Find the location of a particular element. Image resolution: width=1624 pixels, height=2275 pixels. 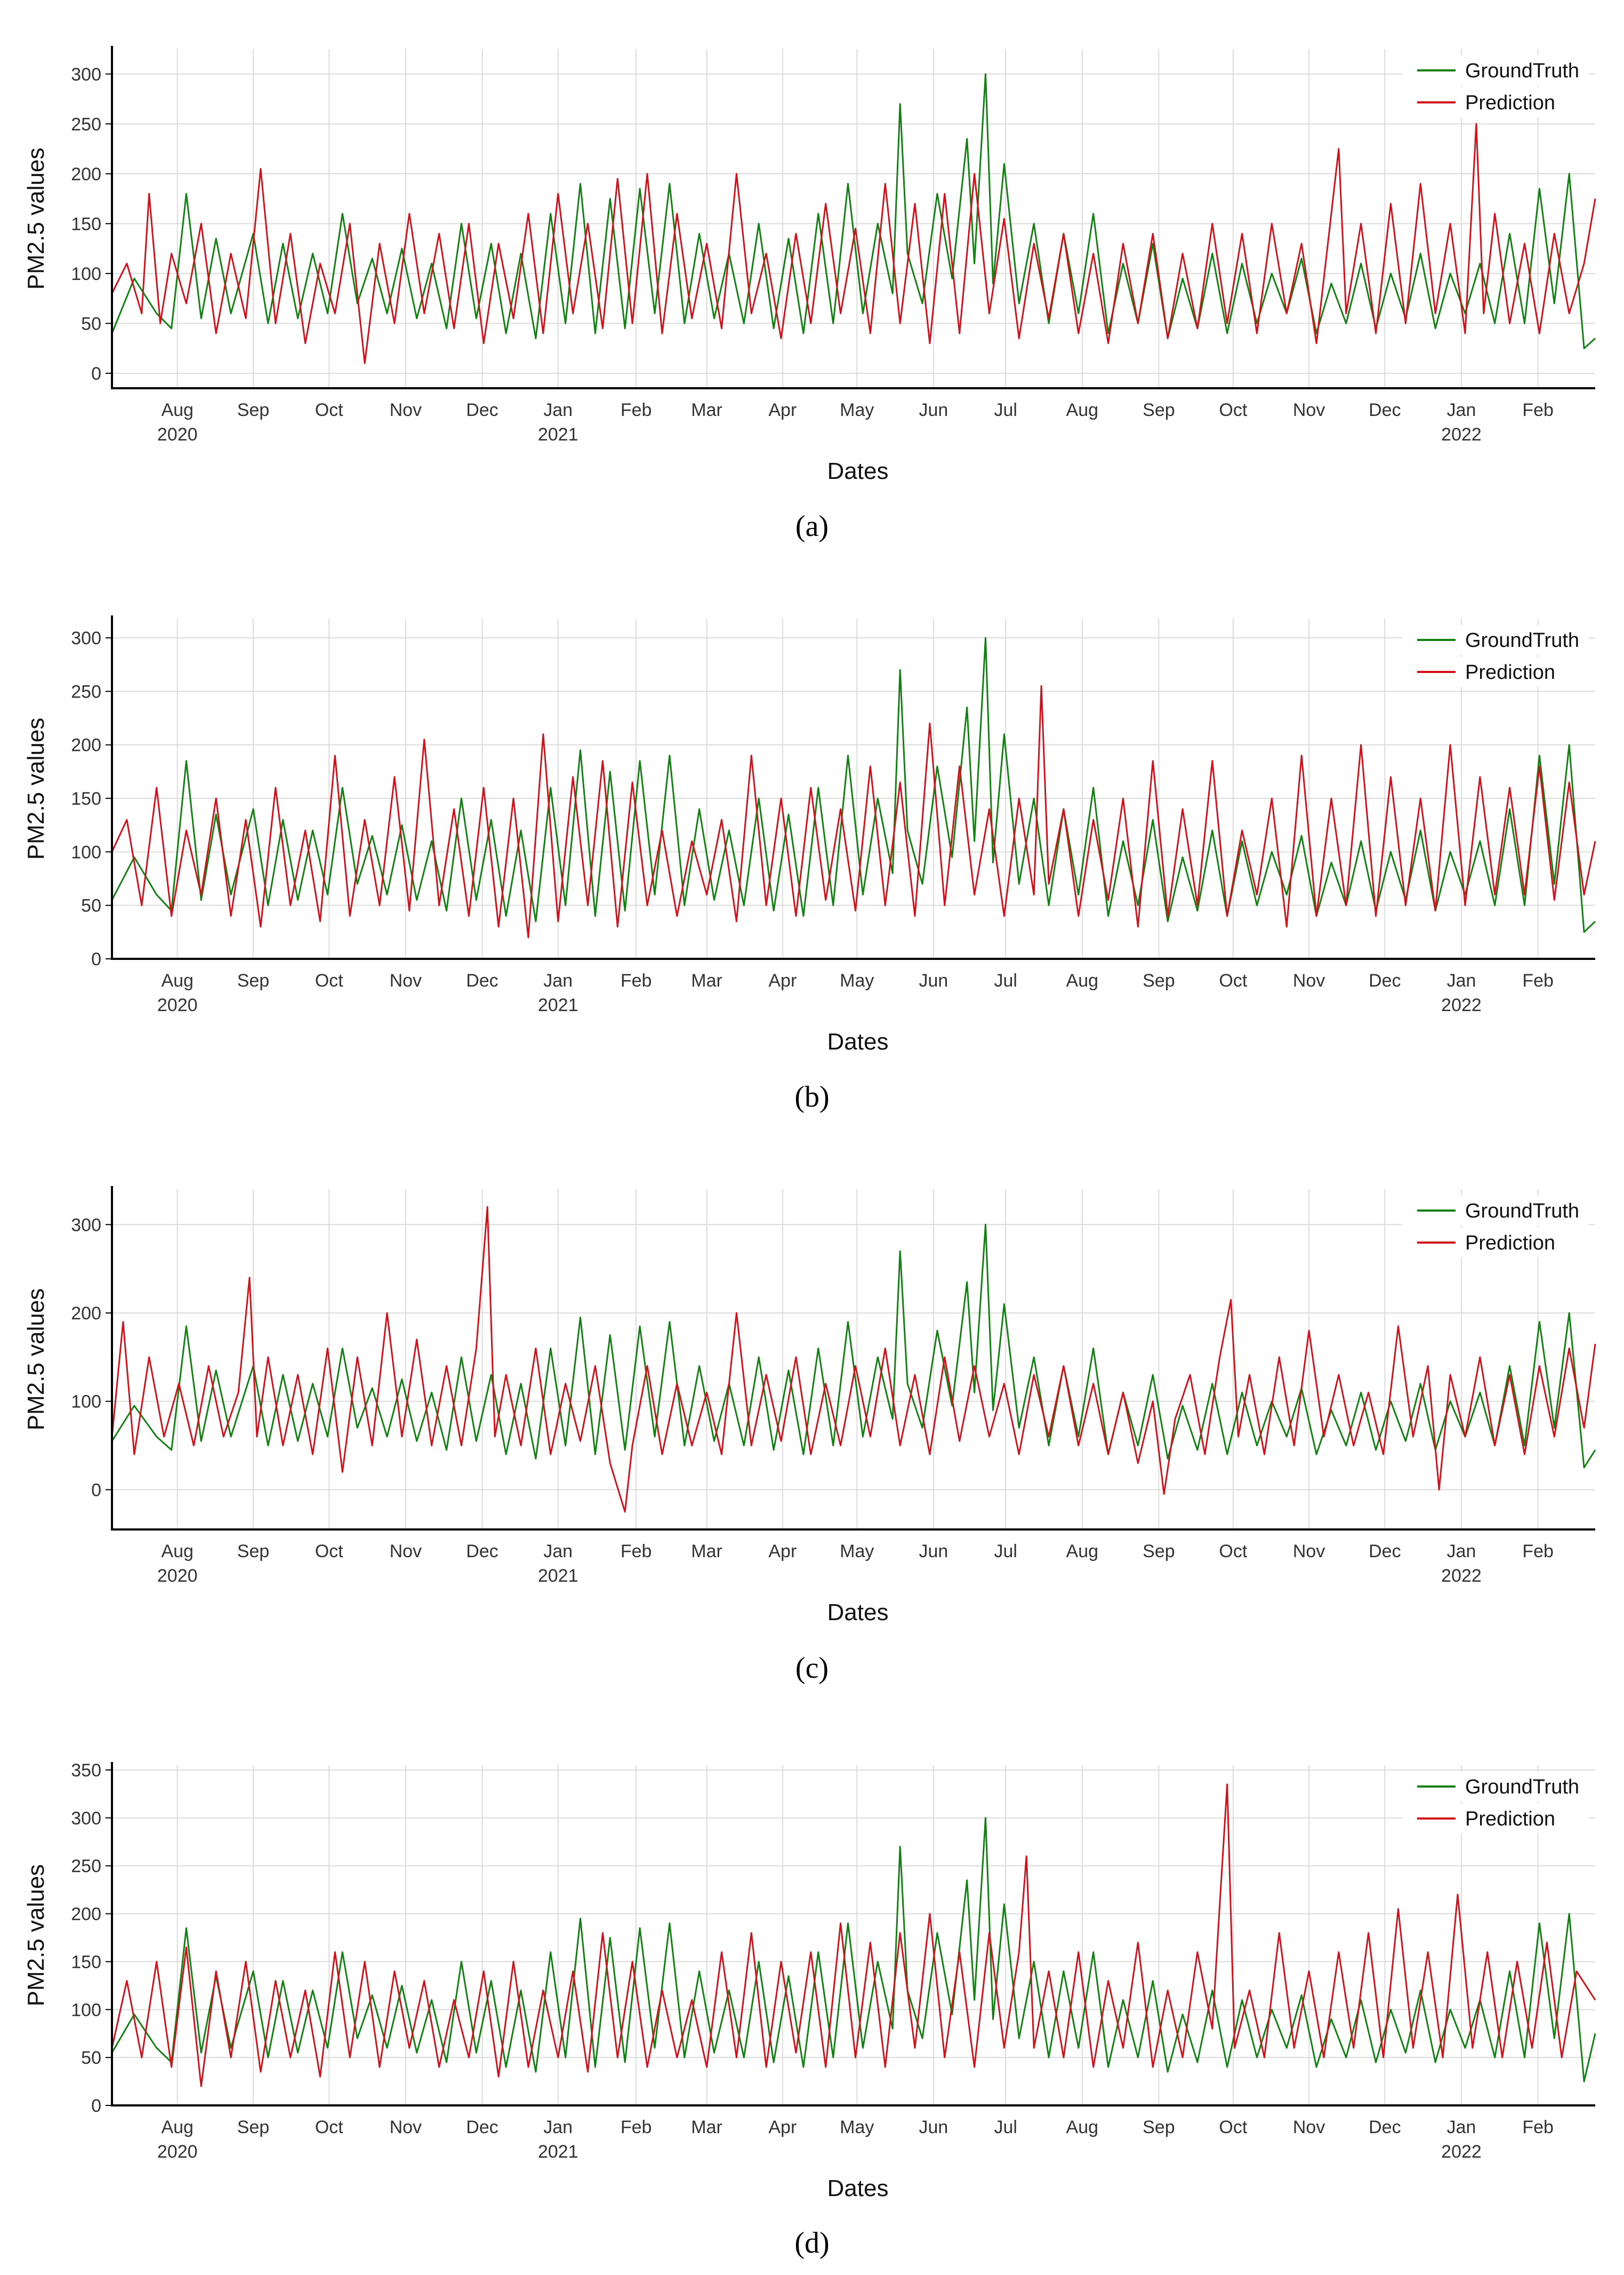

panel-caption: (c) is located at coordinates (812, 1668).